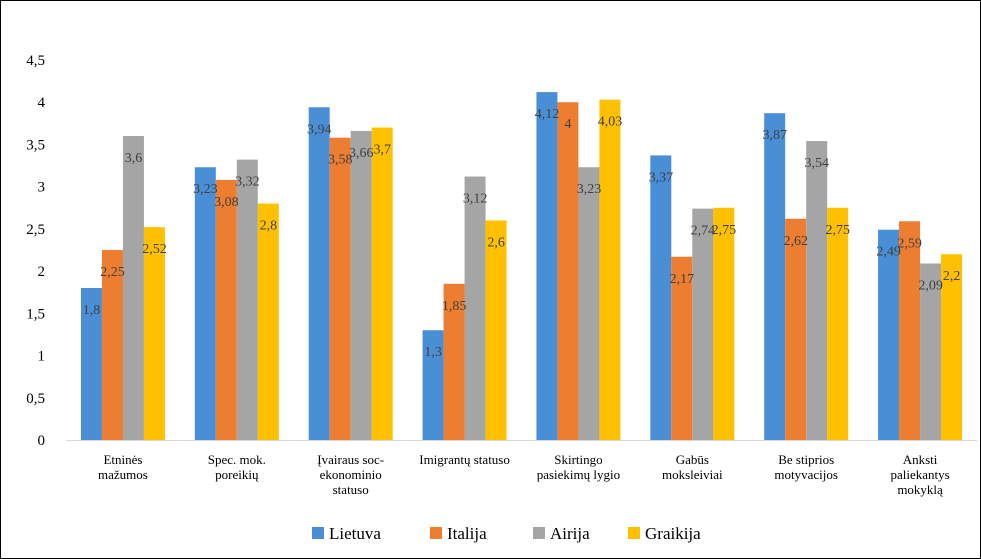  What do you see at coordinates (350, 459) in the screenshot?
I see `category-label-line: Įvairaus soc-` at bounding box center [350, 459].